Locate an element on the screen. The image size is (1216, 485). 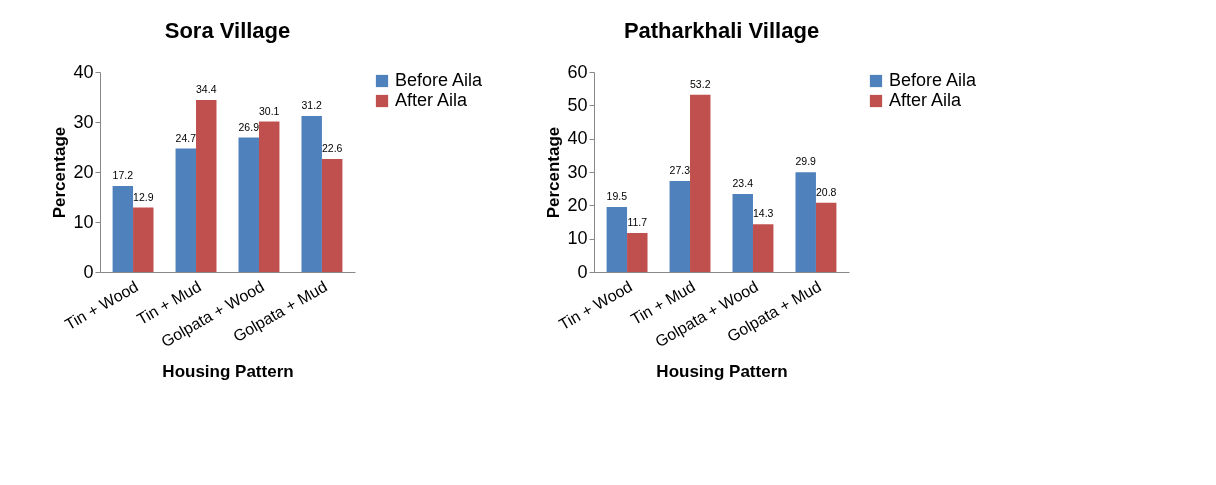
data-label: 29.9 is located at coordinates (806, 161).